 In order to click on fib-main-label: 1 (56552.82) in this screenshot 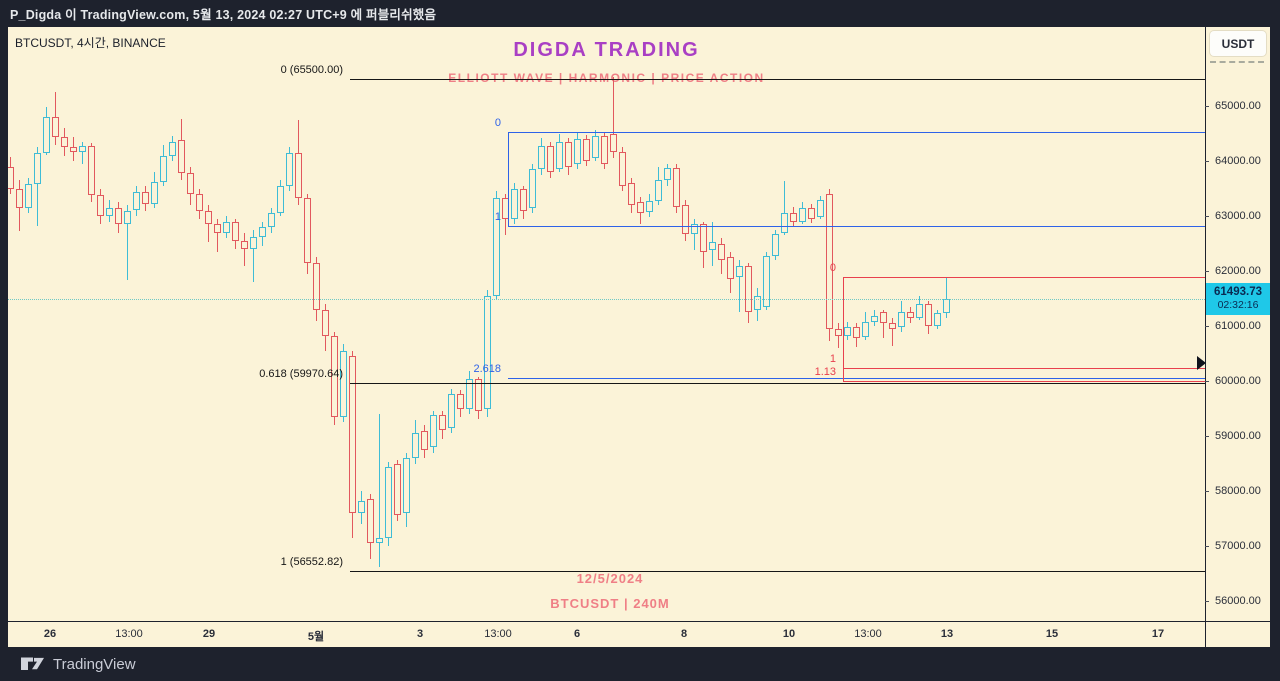, I will do `click(311, 561)`.